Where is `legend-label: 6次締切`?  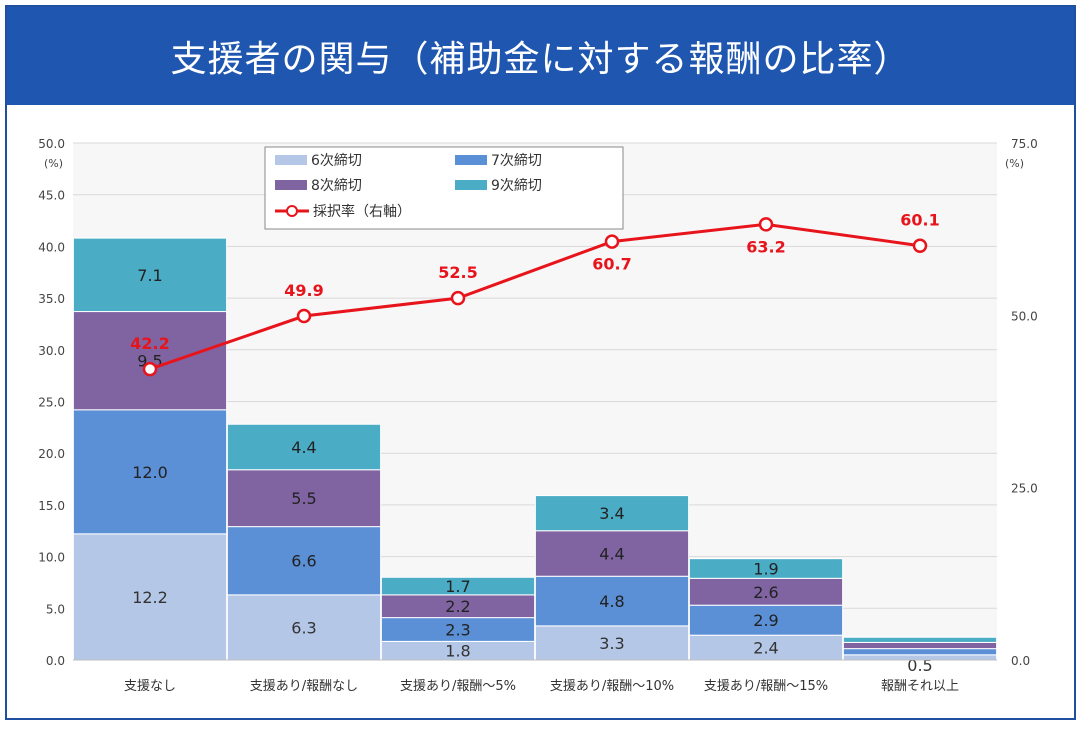 legend-label: 6次締切 is located at coordinates (336, 160).